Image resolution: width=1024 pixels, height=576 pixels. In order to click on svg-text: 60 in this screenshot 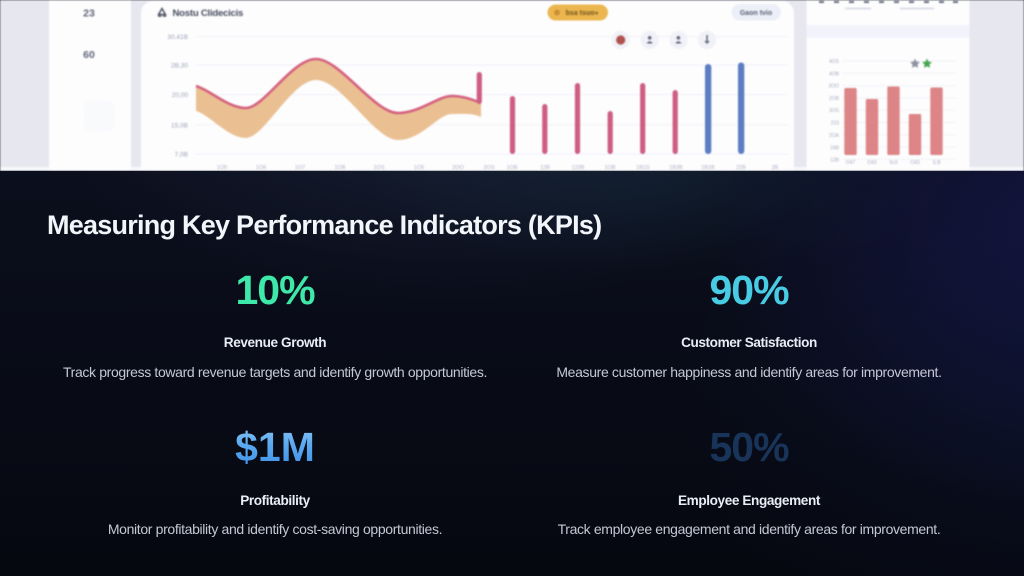, I will do `click(89, 55)`.